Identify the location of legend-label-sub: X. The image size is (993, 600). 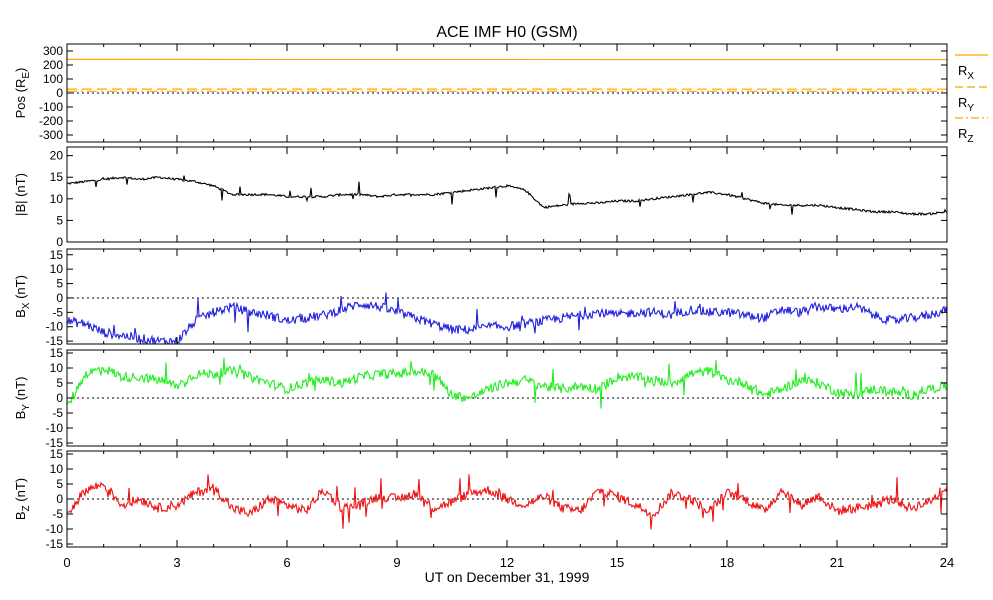
(970, 76).